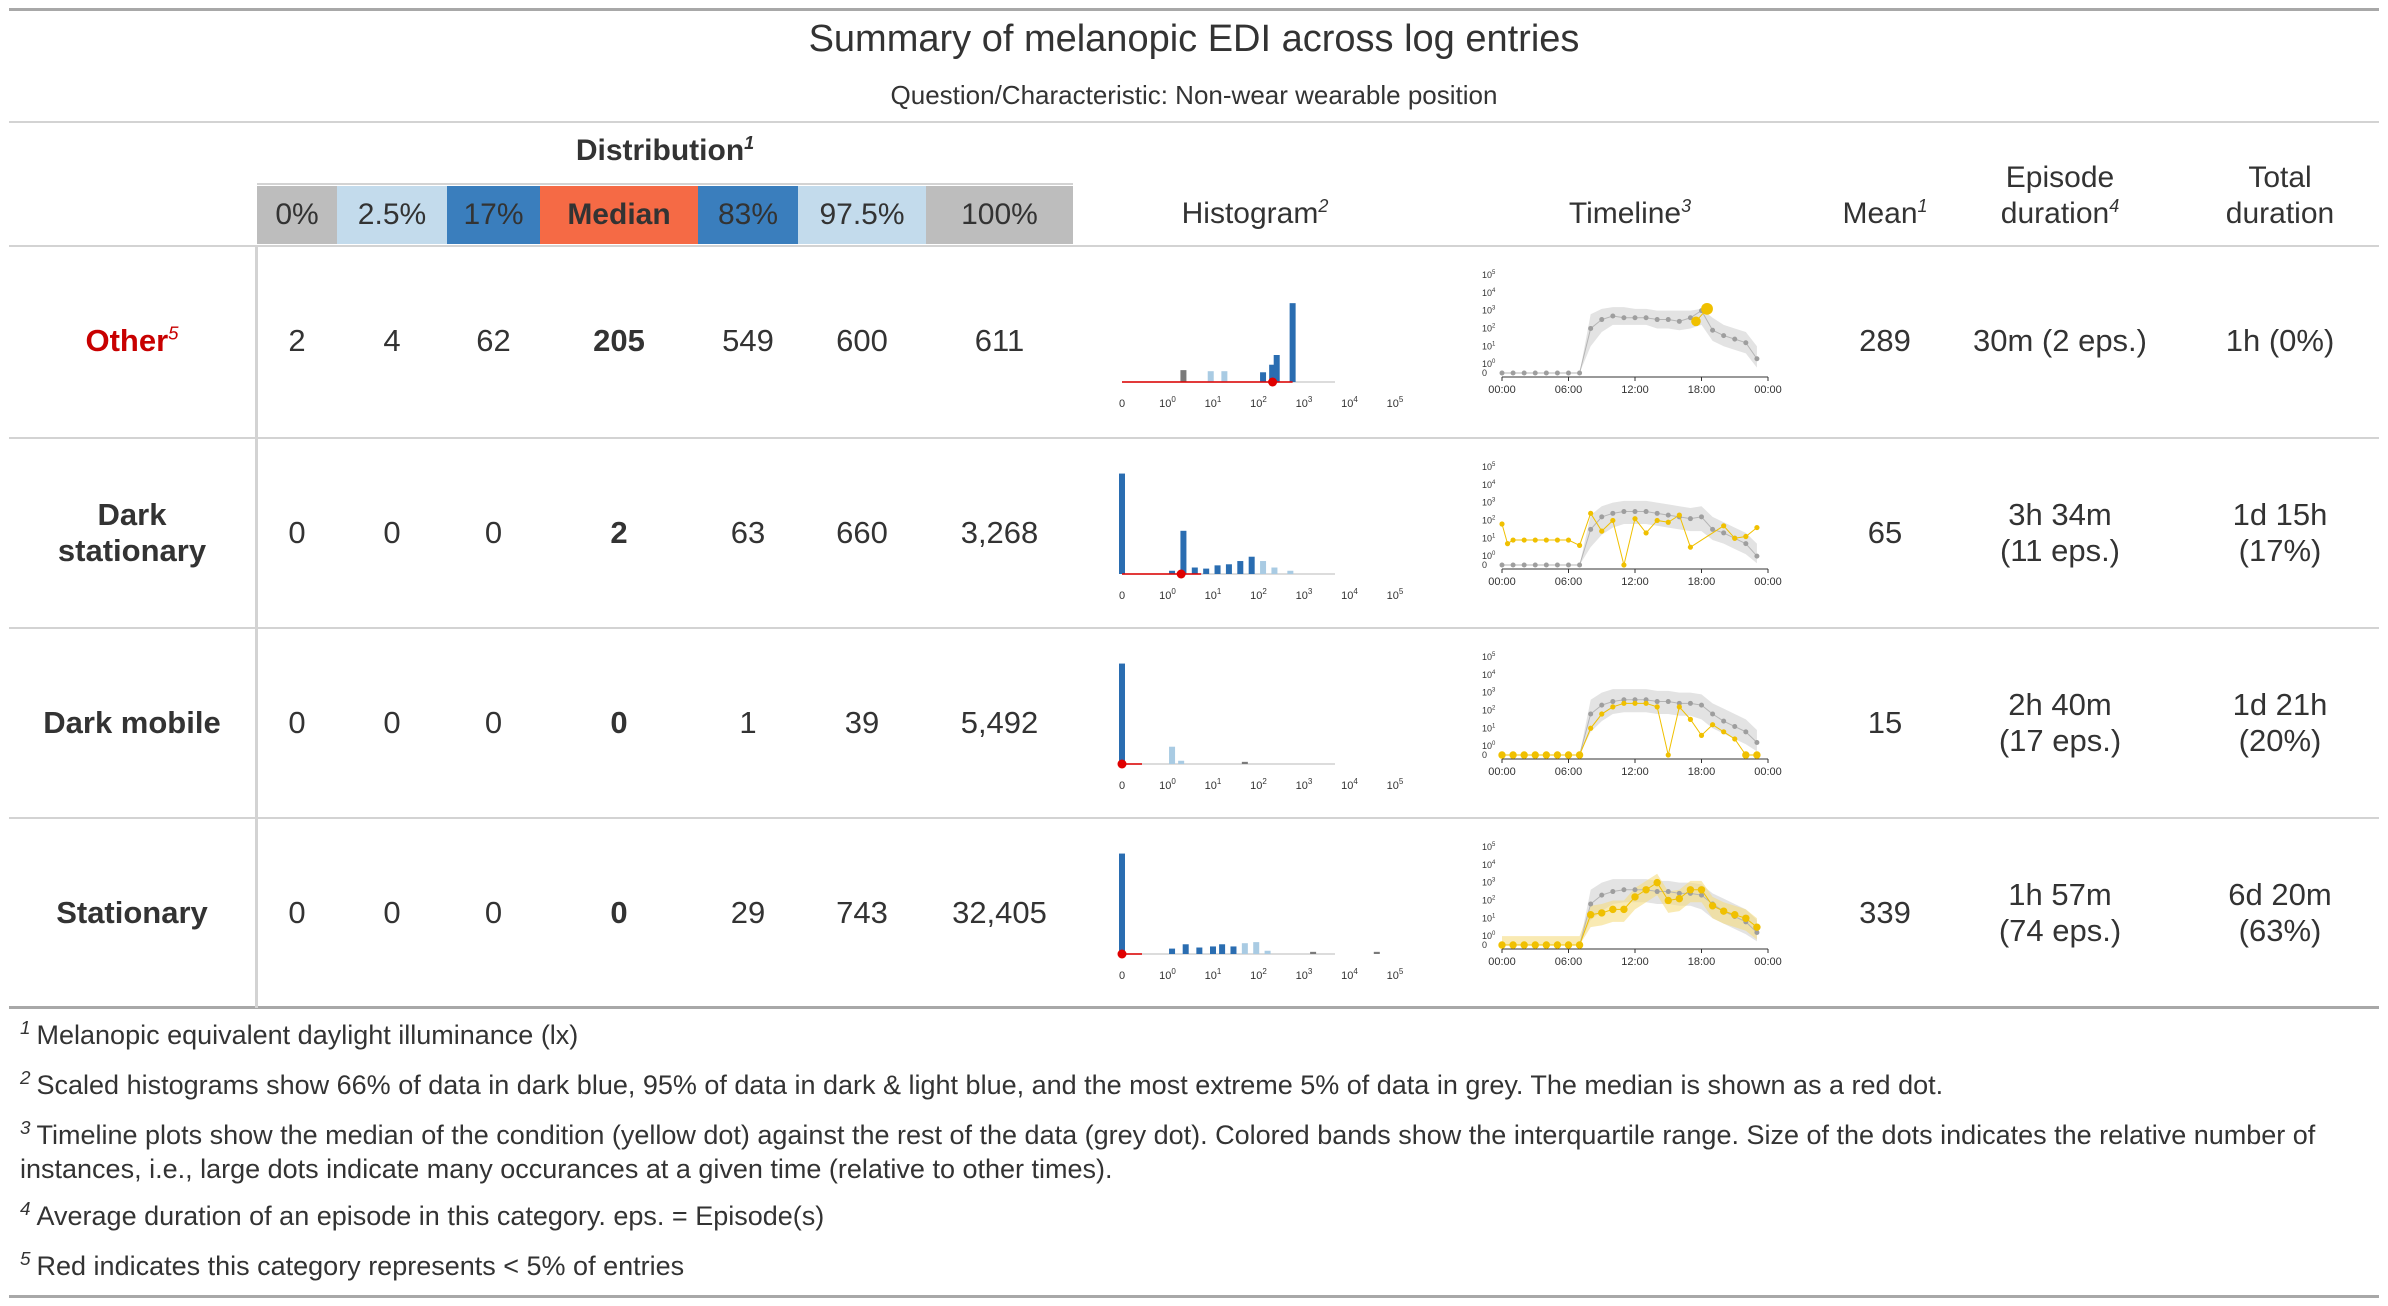  Describe the element at coordinates (2060, 177) in the screenshot. I see `episode-header-line-1: Episode` at that location.